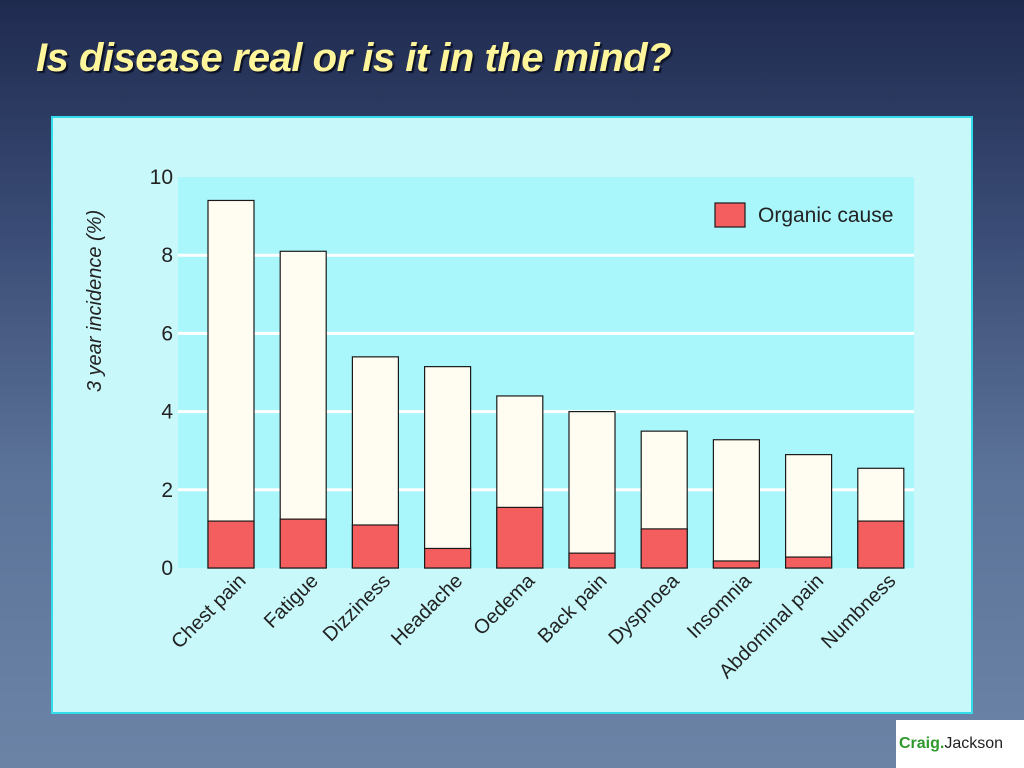  Describe the element at coordinates (664, 548) in the screenshot. I see `bar-organic-dyspnoea` at that location.